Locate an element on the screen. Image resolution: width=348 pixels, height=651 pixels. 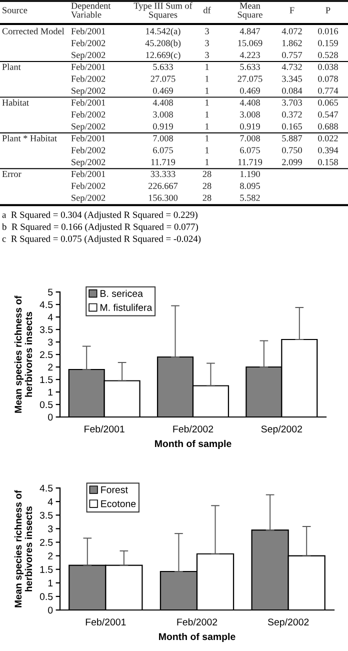
text: Feb/2002 226.667 28 8.095 is located at coordinates (165, 186).